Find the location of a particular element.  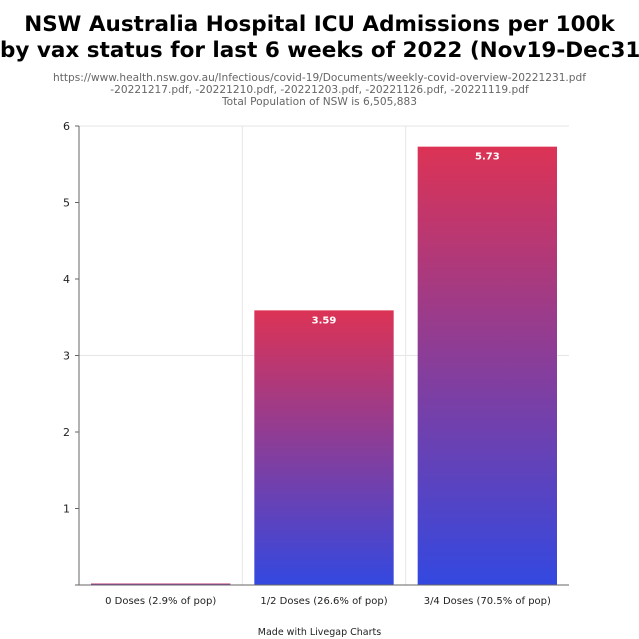

chart-subtitle-line-3: Total Population of NSW is 6,505,883 is located at coordinates (319, 102).